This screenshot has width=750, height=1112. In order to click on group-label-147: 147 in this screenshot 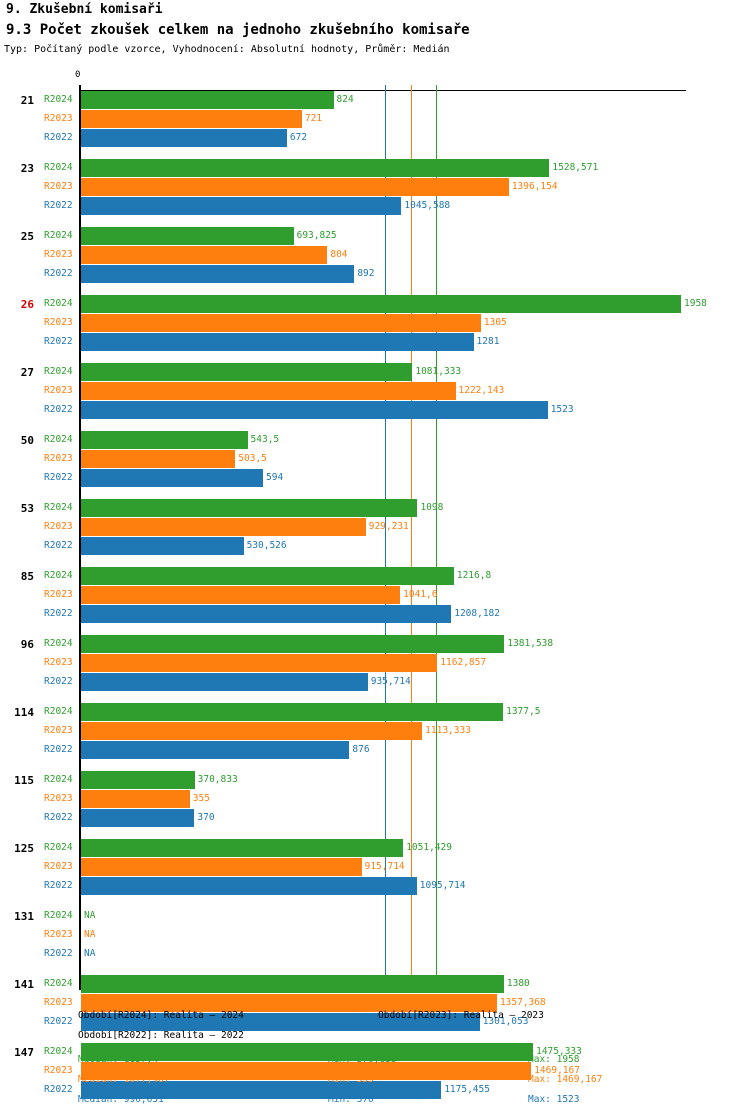, I will do `click(24, 1052)`.